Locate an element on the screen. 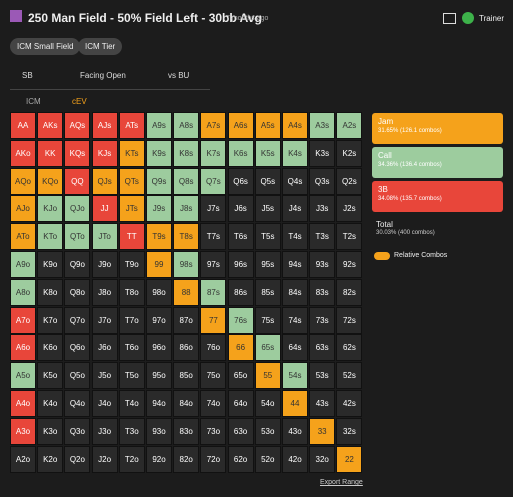 The image size is (513, 497). hand-cell: Q5o is located at coordinates (77, 376).